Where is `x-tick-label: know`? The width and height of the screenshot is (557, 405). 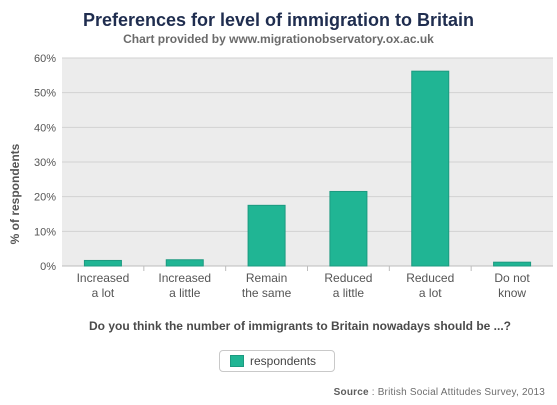
x-tick-label: know is located at coordinates (512, 293).